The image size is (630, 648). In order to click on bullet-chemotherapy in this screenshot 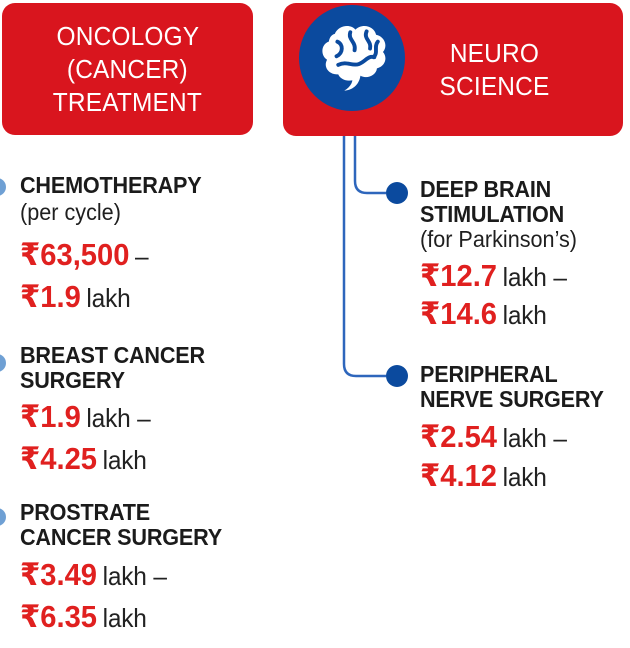, I will do `click(3, 187)`.